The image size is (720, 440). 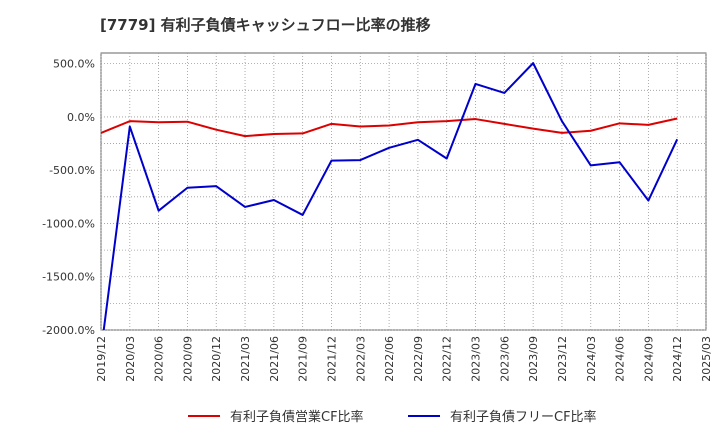 What do you see at coordinates (159, 359) in the screenshot?
I see `x-tick-label: 2020/06` at bounding box center [159, 359].